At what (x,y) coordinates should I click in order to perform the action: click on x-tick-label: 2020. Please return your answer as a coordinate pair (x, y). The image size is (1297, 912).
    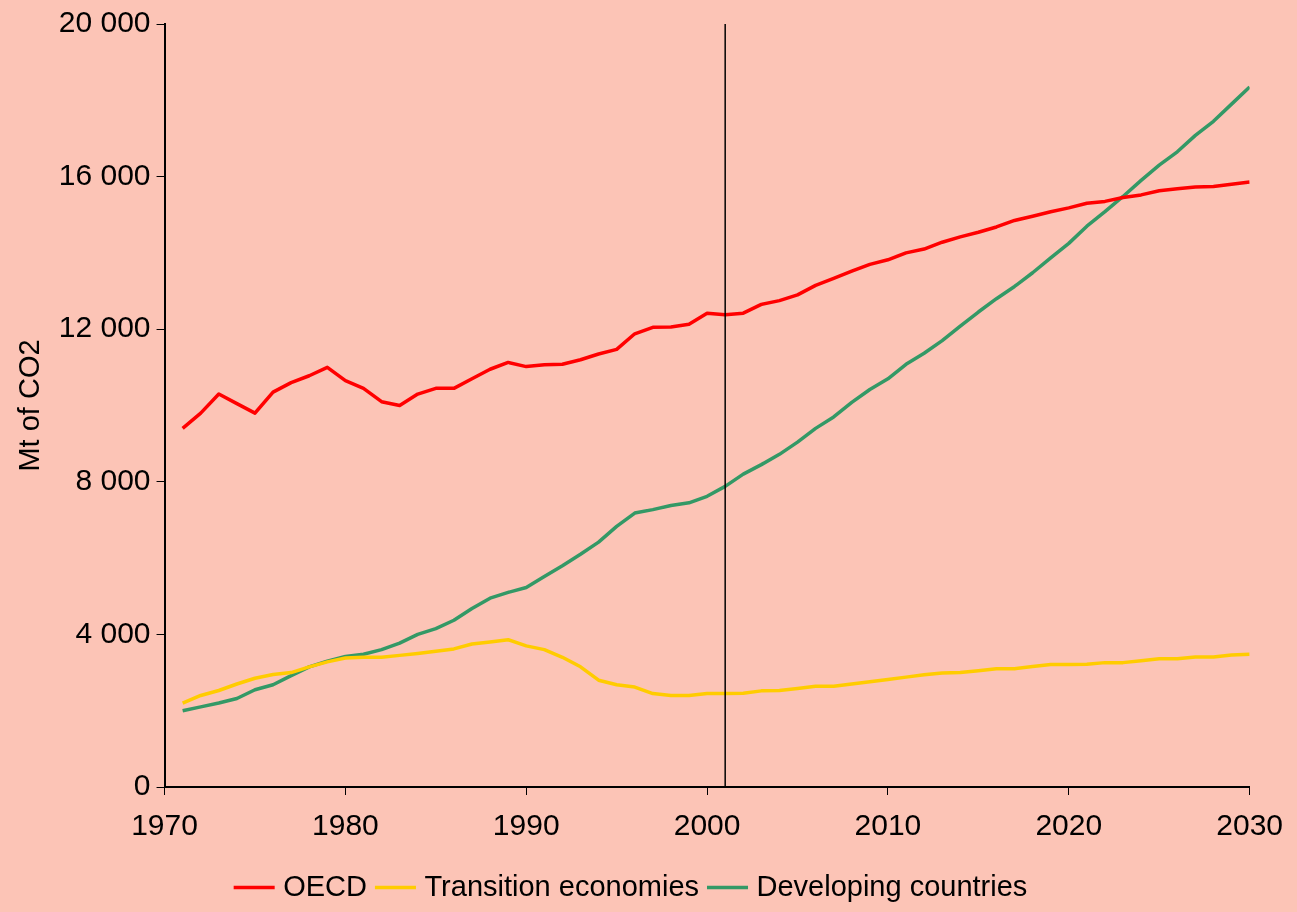
    Looking at the image, I should click on (1069, 825).